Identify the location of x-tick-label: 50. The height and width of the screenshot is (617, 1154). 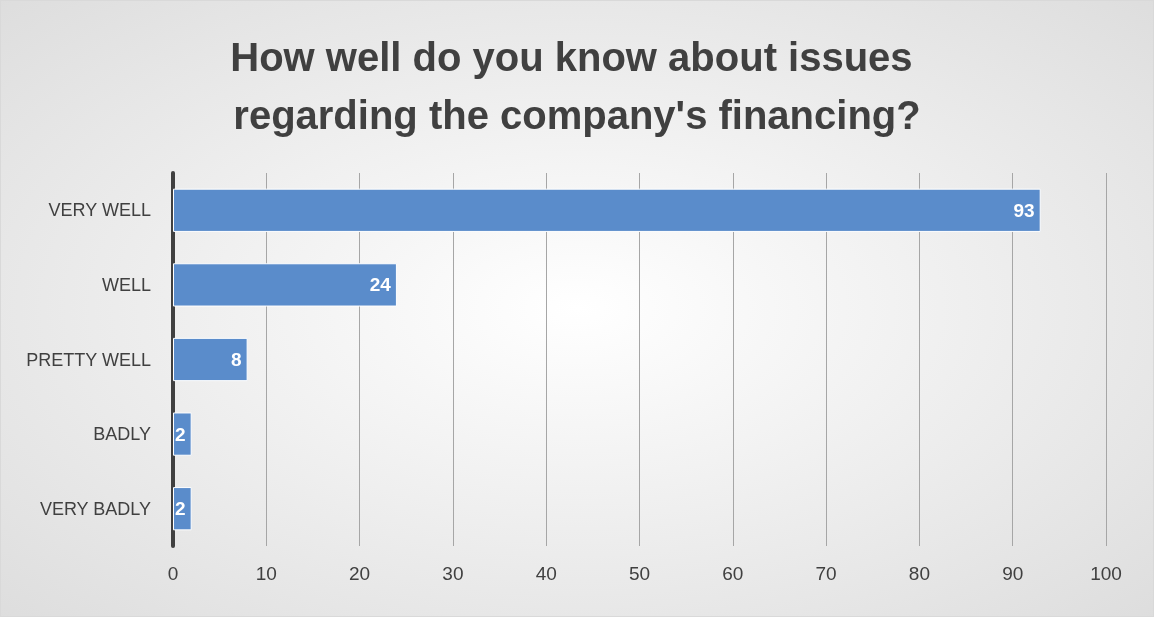
(639, 573).